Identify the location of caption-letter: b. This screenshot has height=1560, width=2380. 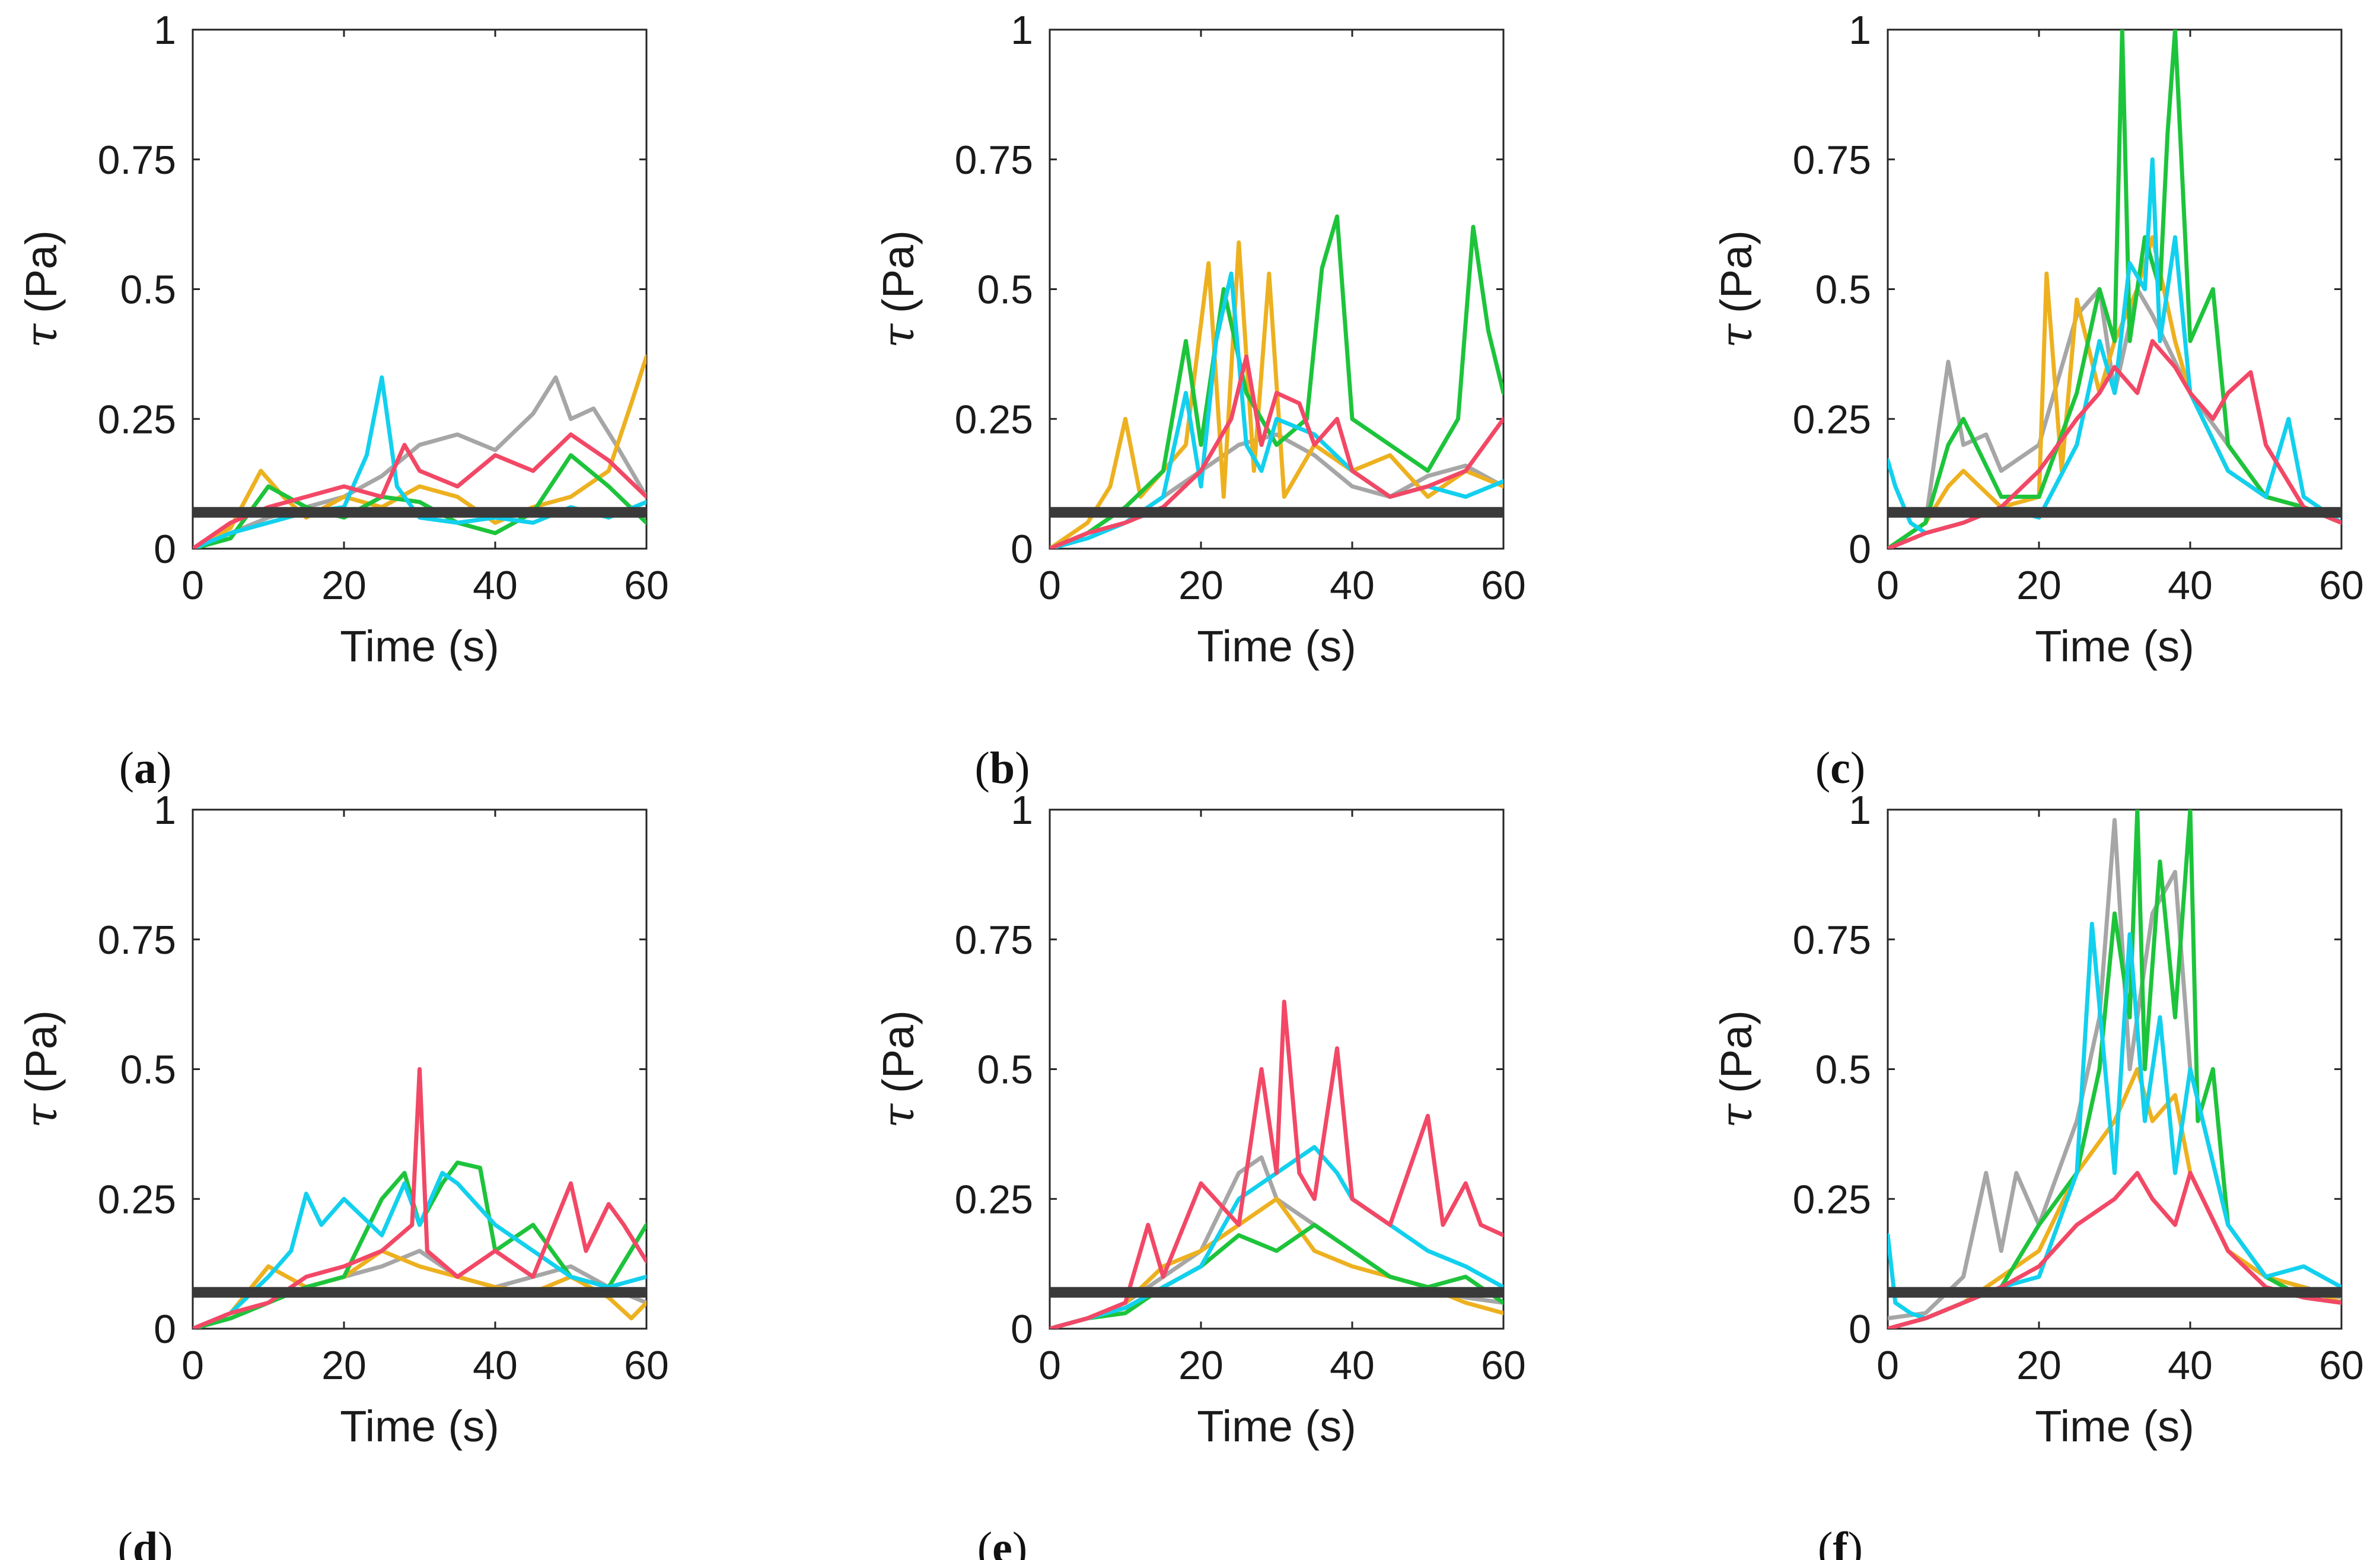
(1002, 768).